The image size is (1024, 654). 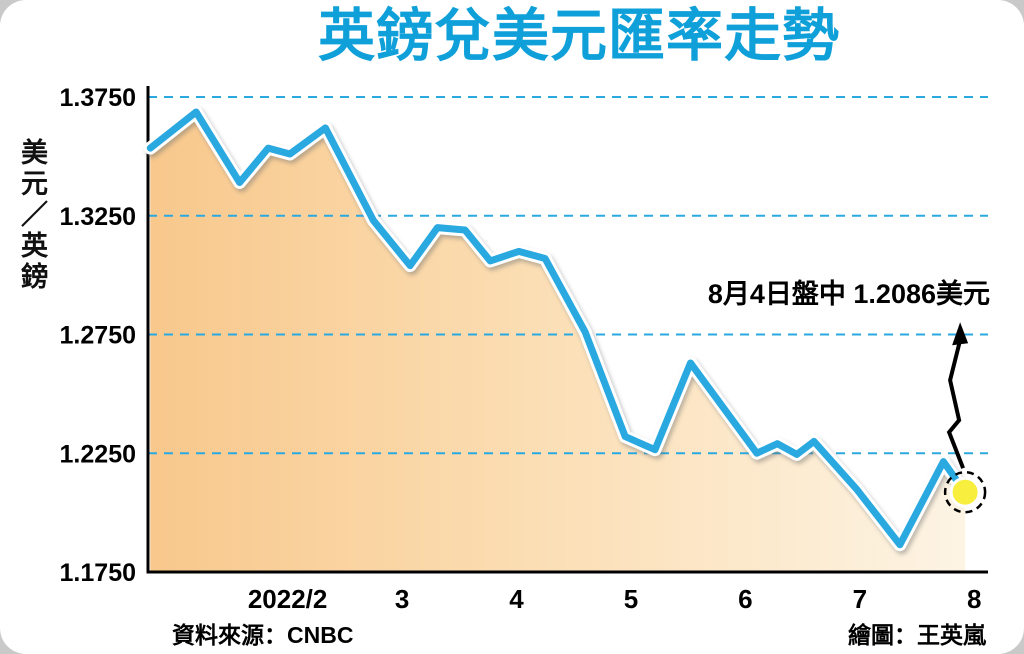 I want to click on y-tick-label: 1.1750, so click(x=98, y=573).